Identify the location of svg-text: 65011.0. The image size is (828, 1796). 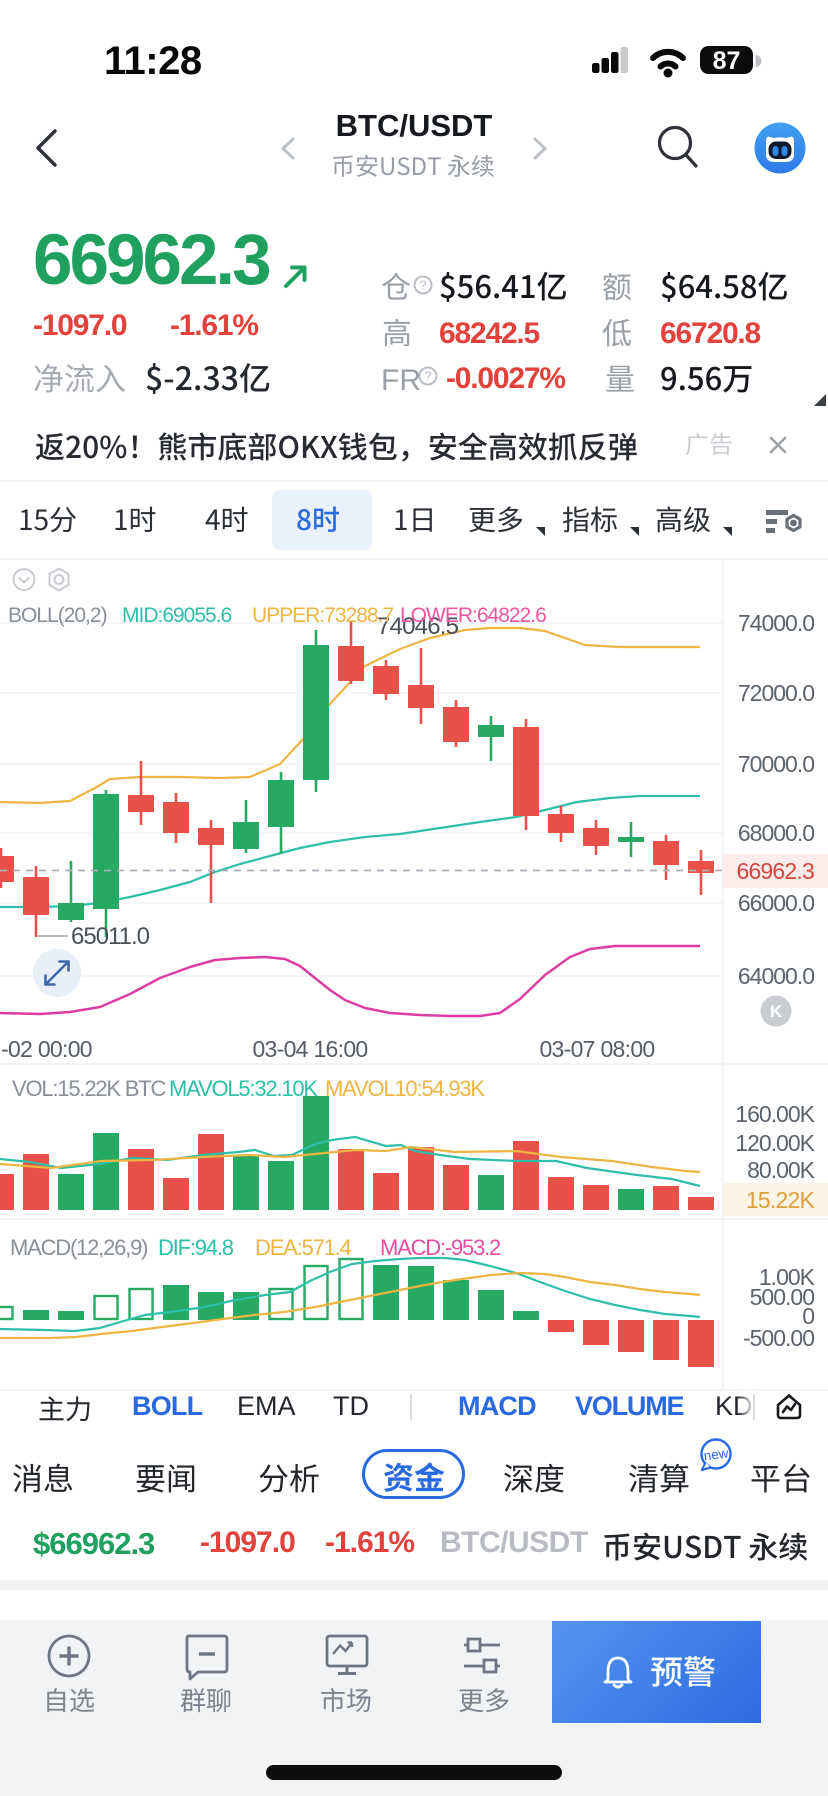
(110, 936).